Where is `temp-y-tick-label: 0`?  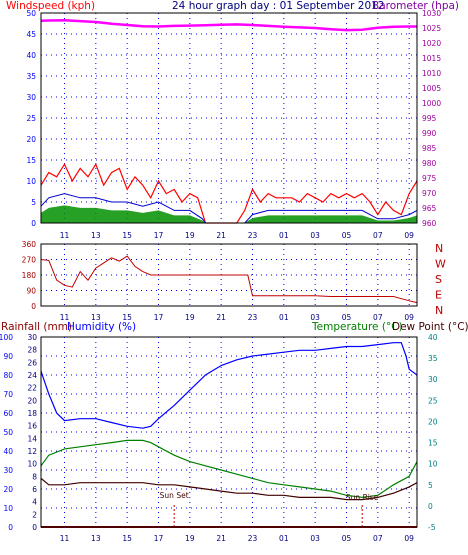
temp-y-tick-label: 0 is located at coordinates (430, 506).